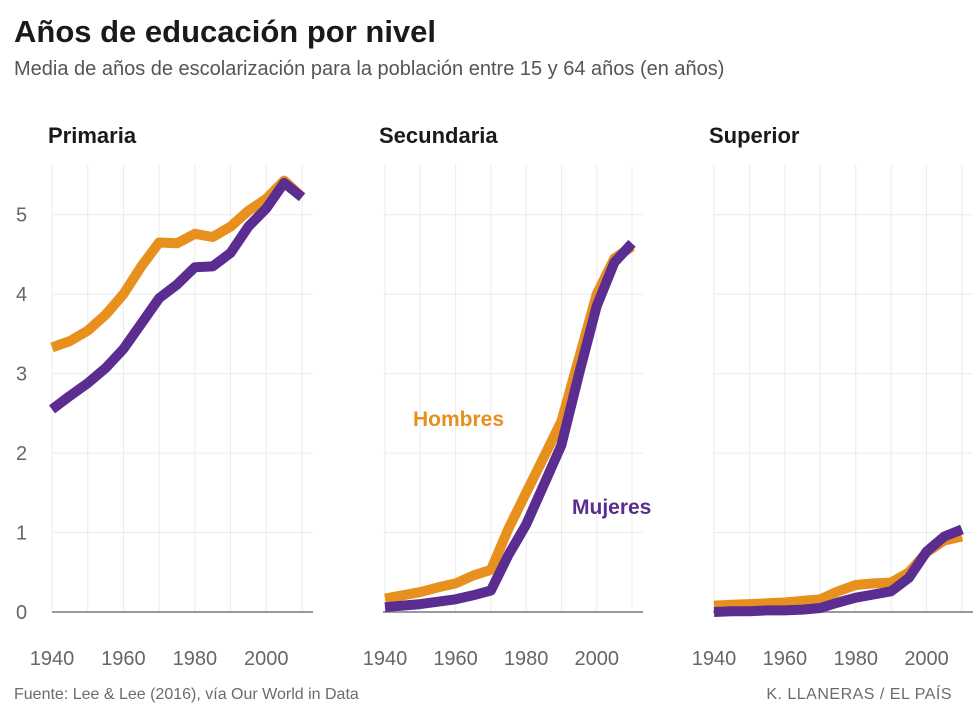 This screenshot has width=980, height=718. What do you see at coordinates (178, 264) in the screenshot?
I see `series-line-hombres-primaria` at bounding box center [178, 264].